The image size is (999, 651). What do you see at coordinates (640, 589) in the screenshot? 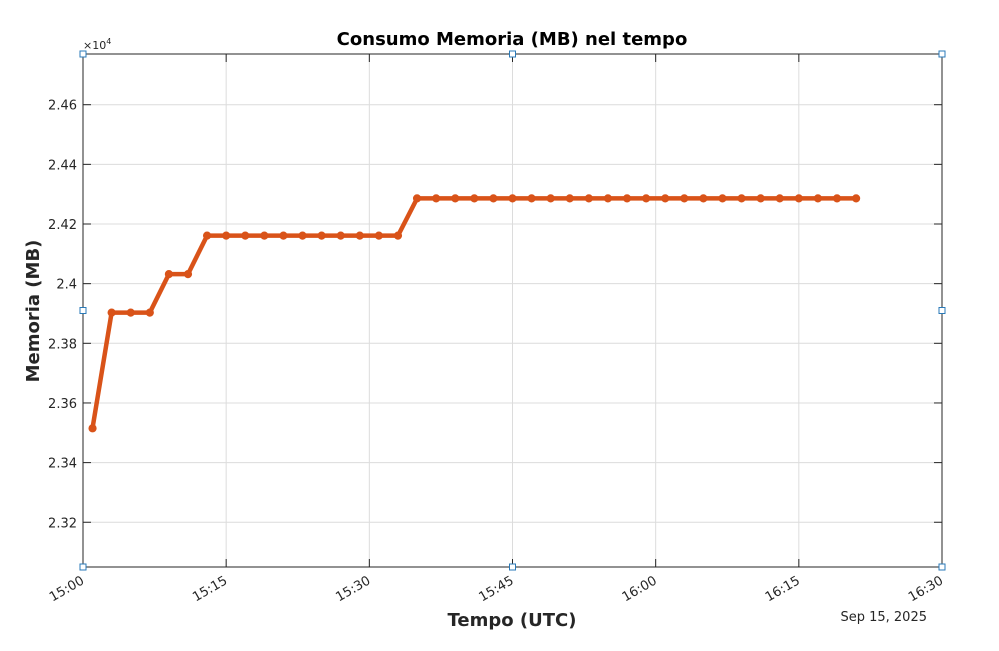
I see `x-tick-label: 16:00` at bounding box center [640, 589].